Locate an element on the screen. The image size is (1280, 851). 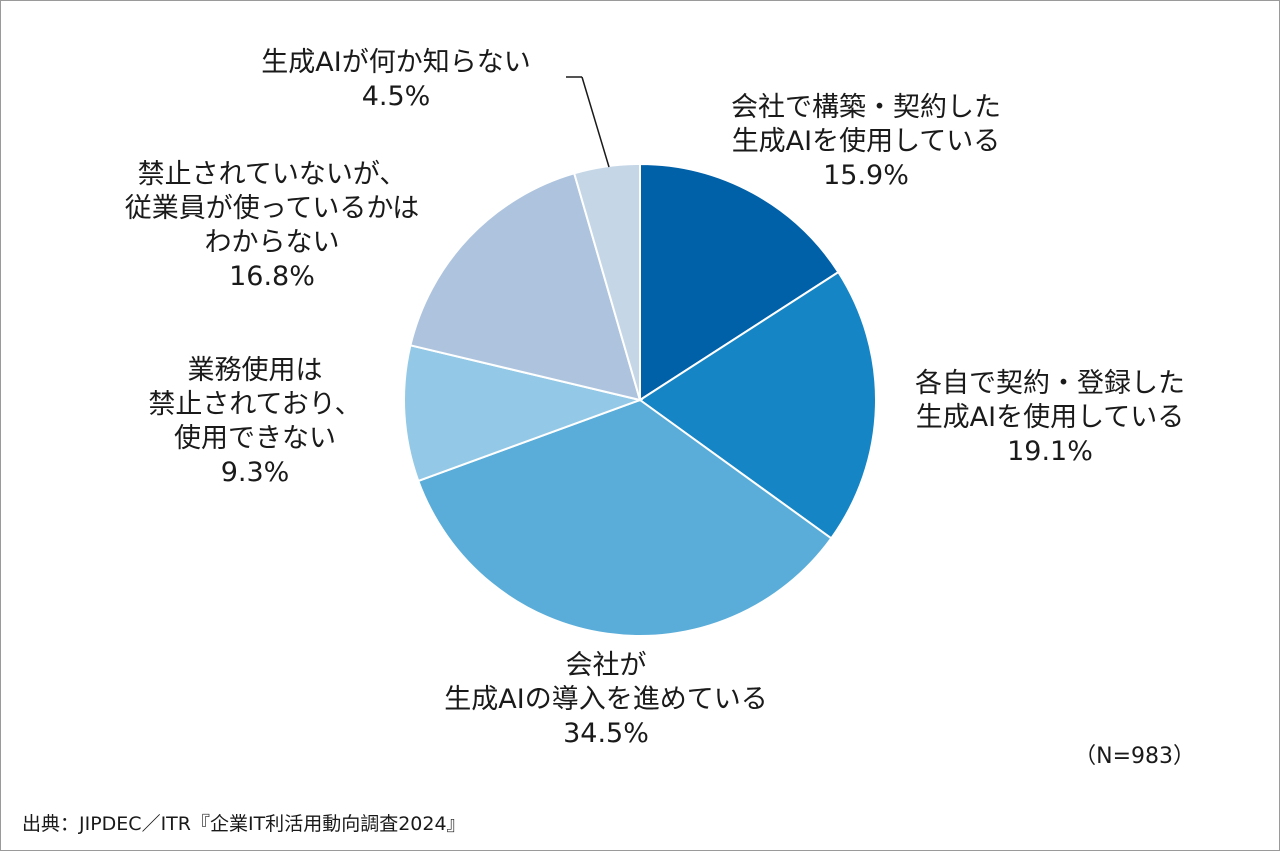
slice-label-line: 禁止されており、 is located at coordinates (254, 404).